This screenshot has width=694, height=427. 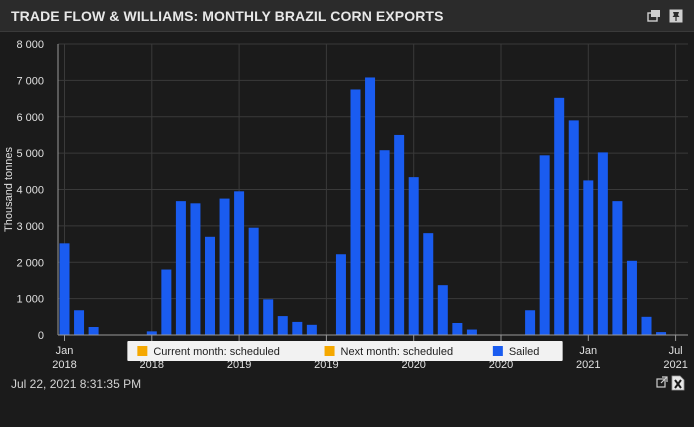 What do you see at coordinates (676, 16) in the screenshot?
I see `pin-icon` at bounding box center [676, 16].